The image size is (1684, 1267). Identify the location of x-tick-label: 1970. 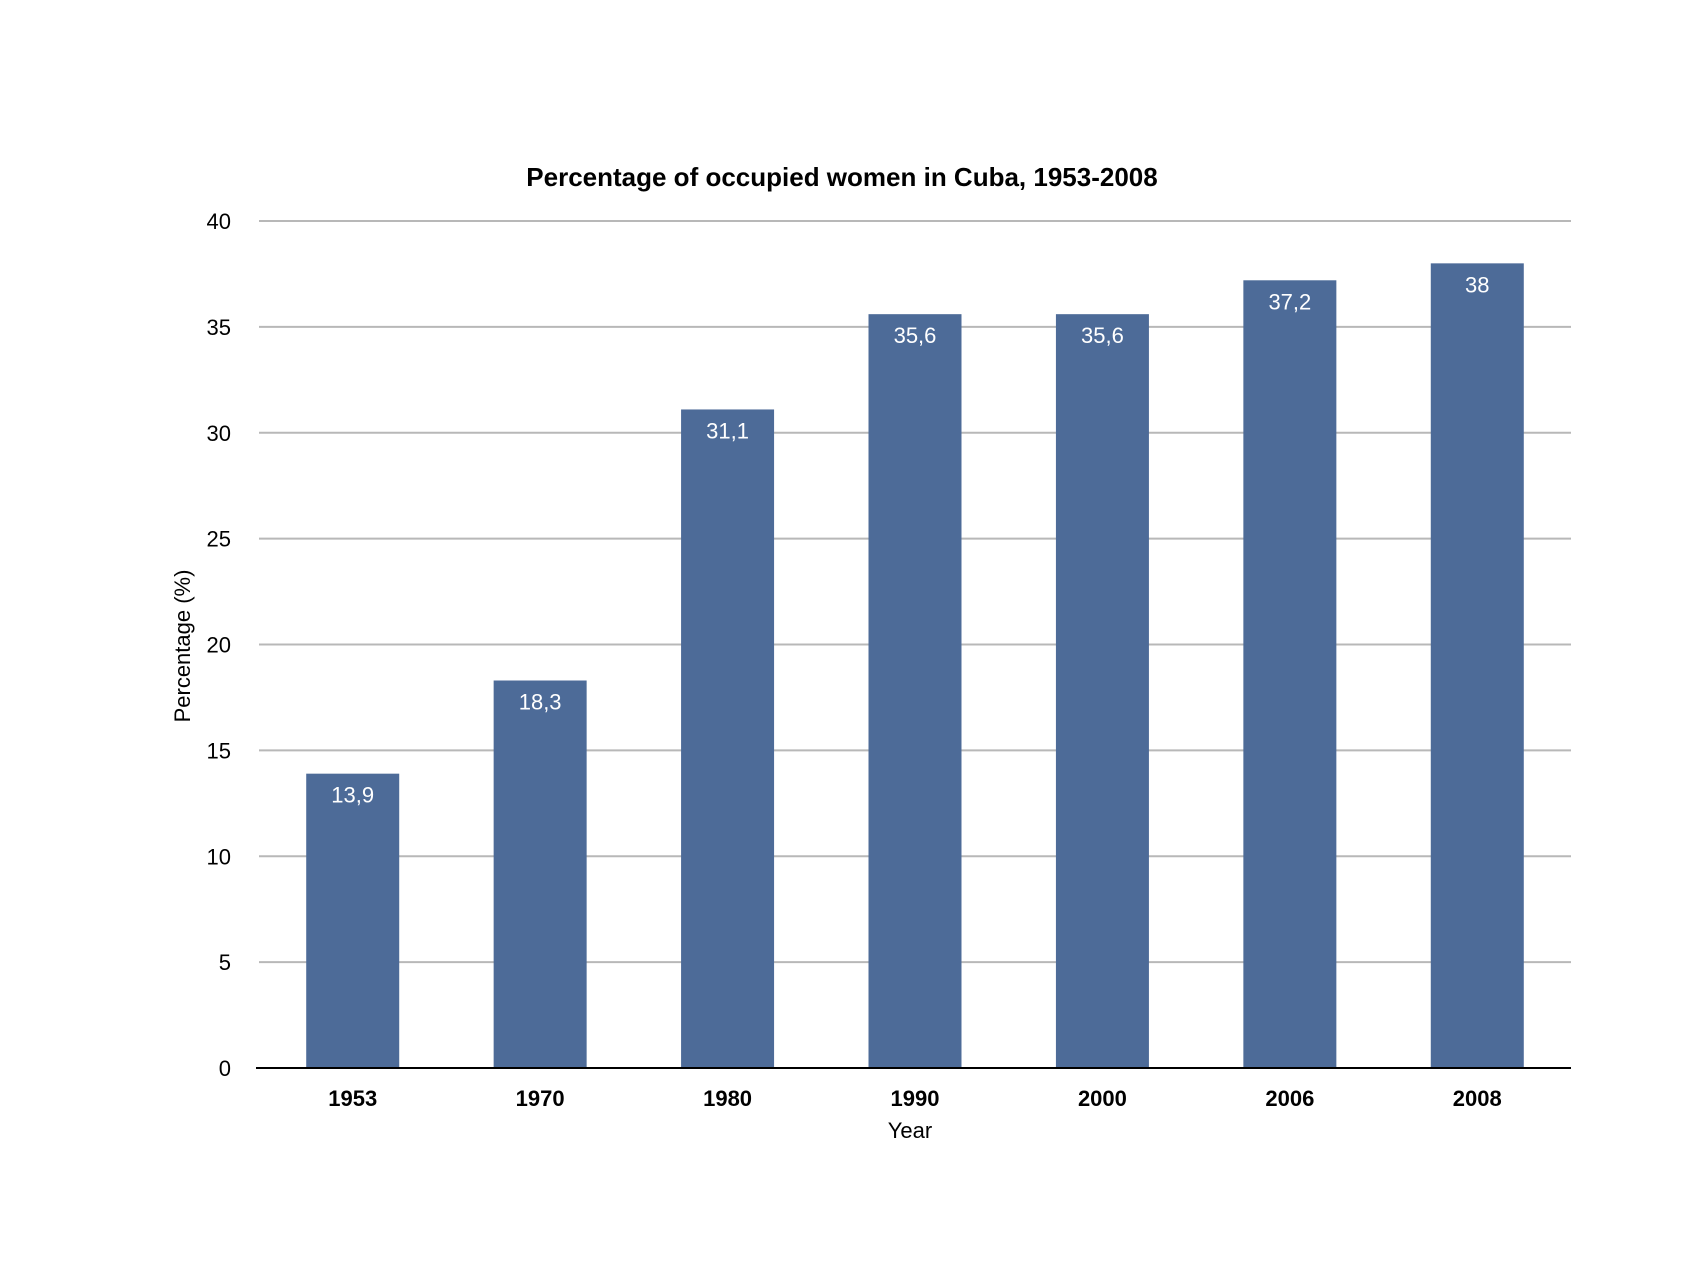
(540, 1098).